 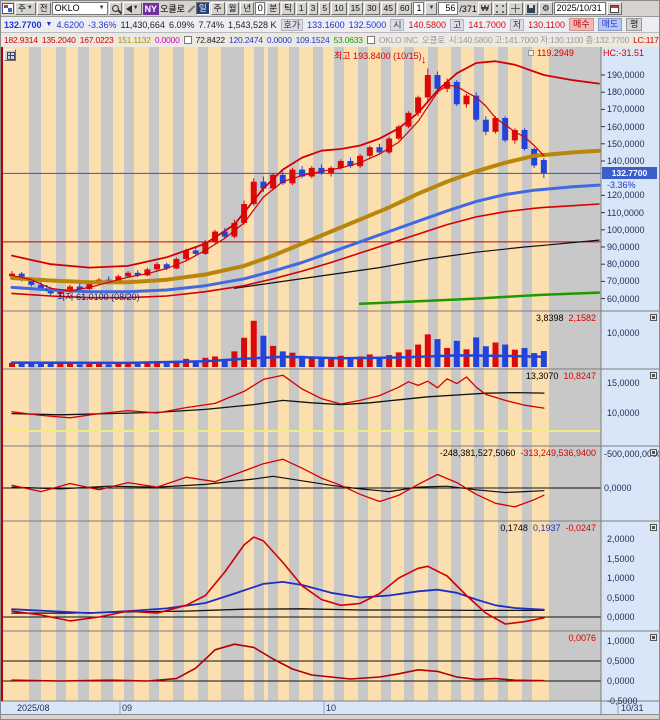 I want to click on price-axis-label: 140,0000, so click(x=626, y=161).